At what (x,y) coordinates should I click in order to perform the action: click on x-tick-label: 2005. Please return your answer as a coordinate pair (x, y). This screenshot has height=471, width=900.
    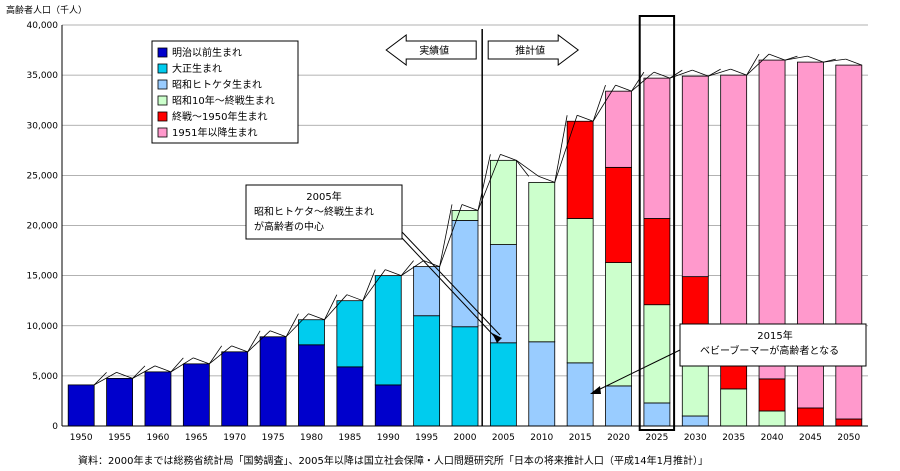
    Looking at the image, I should click on (503, 438).